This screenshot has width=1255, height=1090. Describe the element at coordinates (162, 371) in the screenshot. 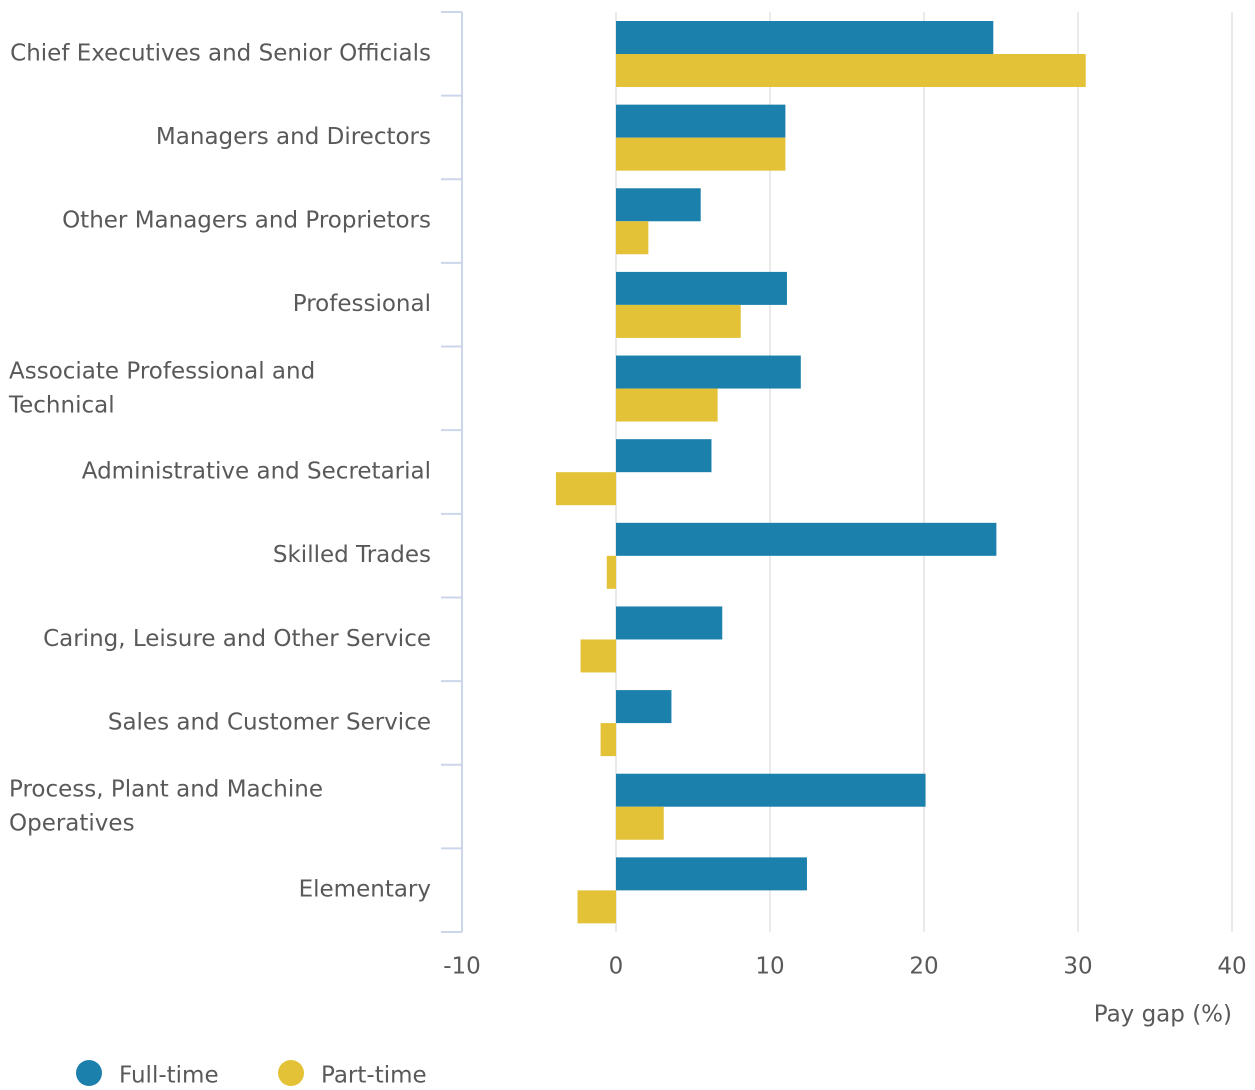

I see `label-line: Associate Professional and` at that location.